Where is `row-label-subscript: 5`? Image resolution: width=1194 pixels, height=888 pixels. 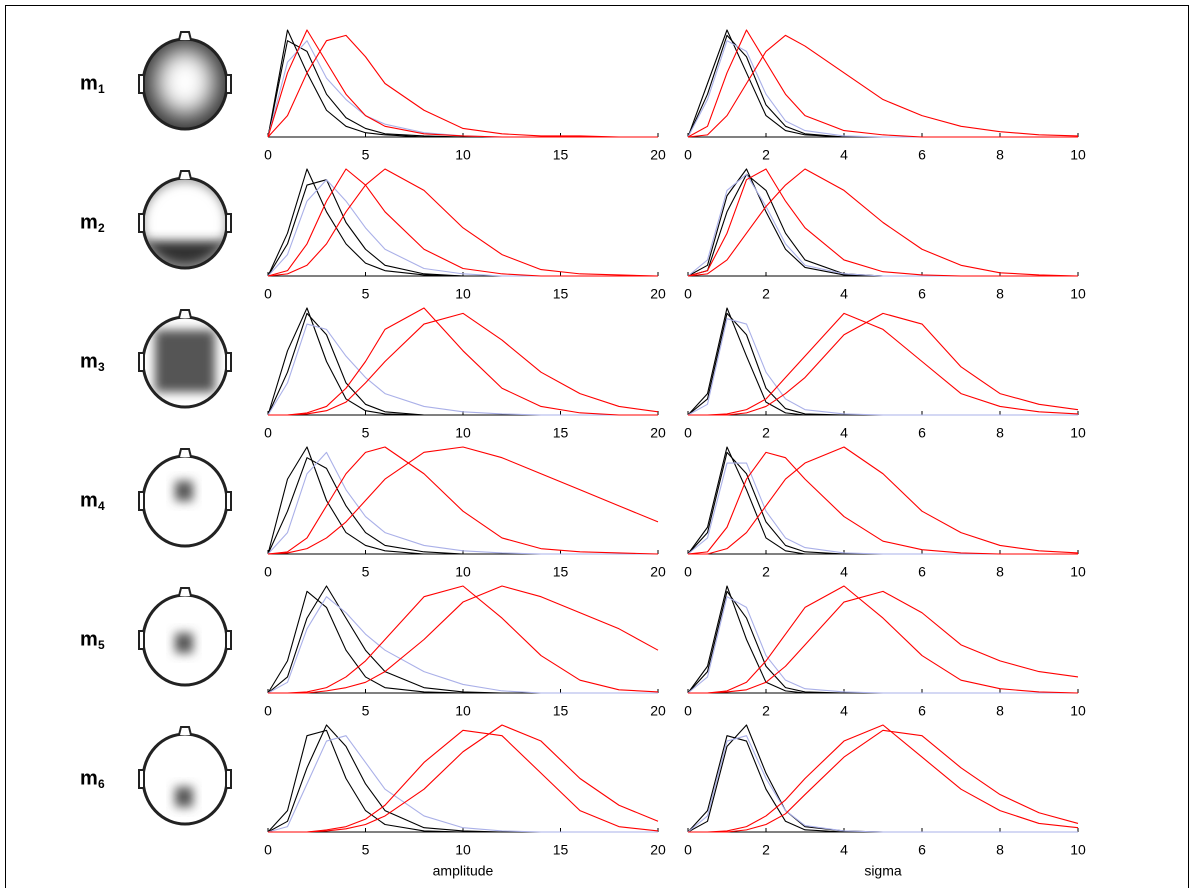
row-label-subscript: 5 is located at coordinates (101, 645).